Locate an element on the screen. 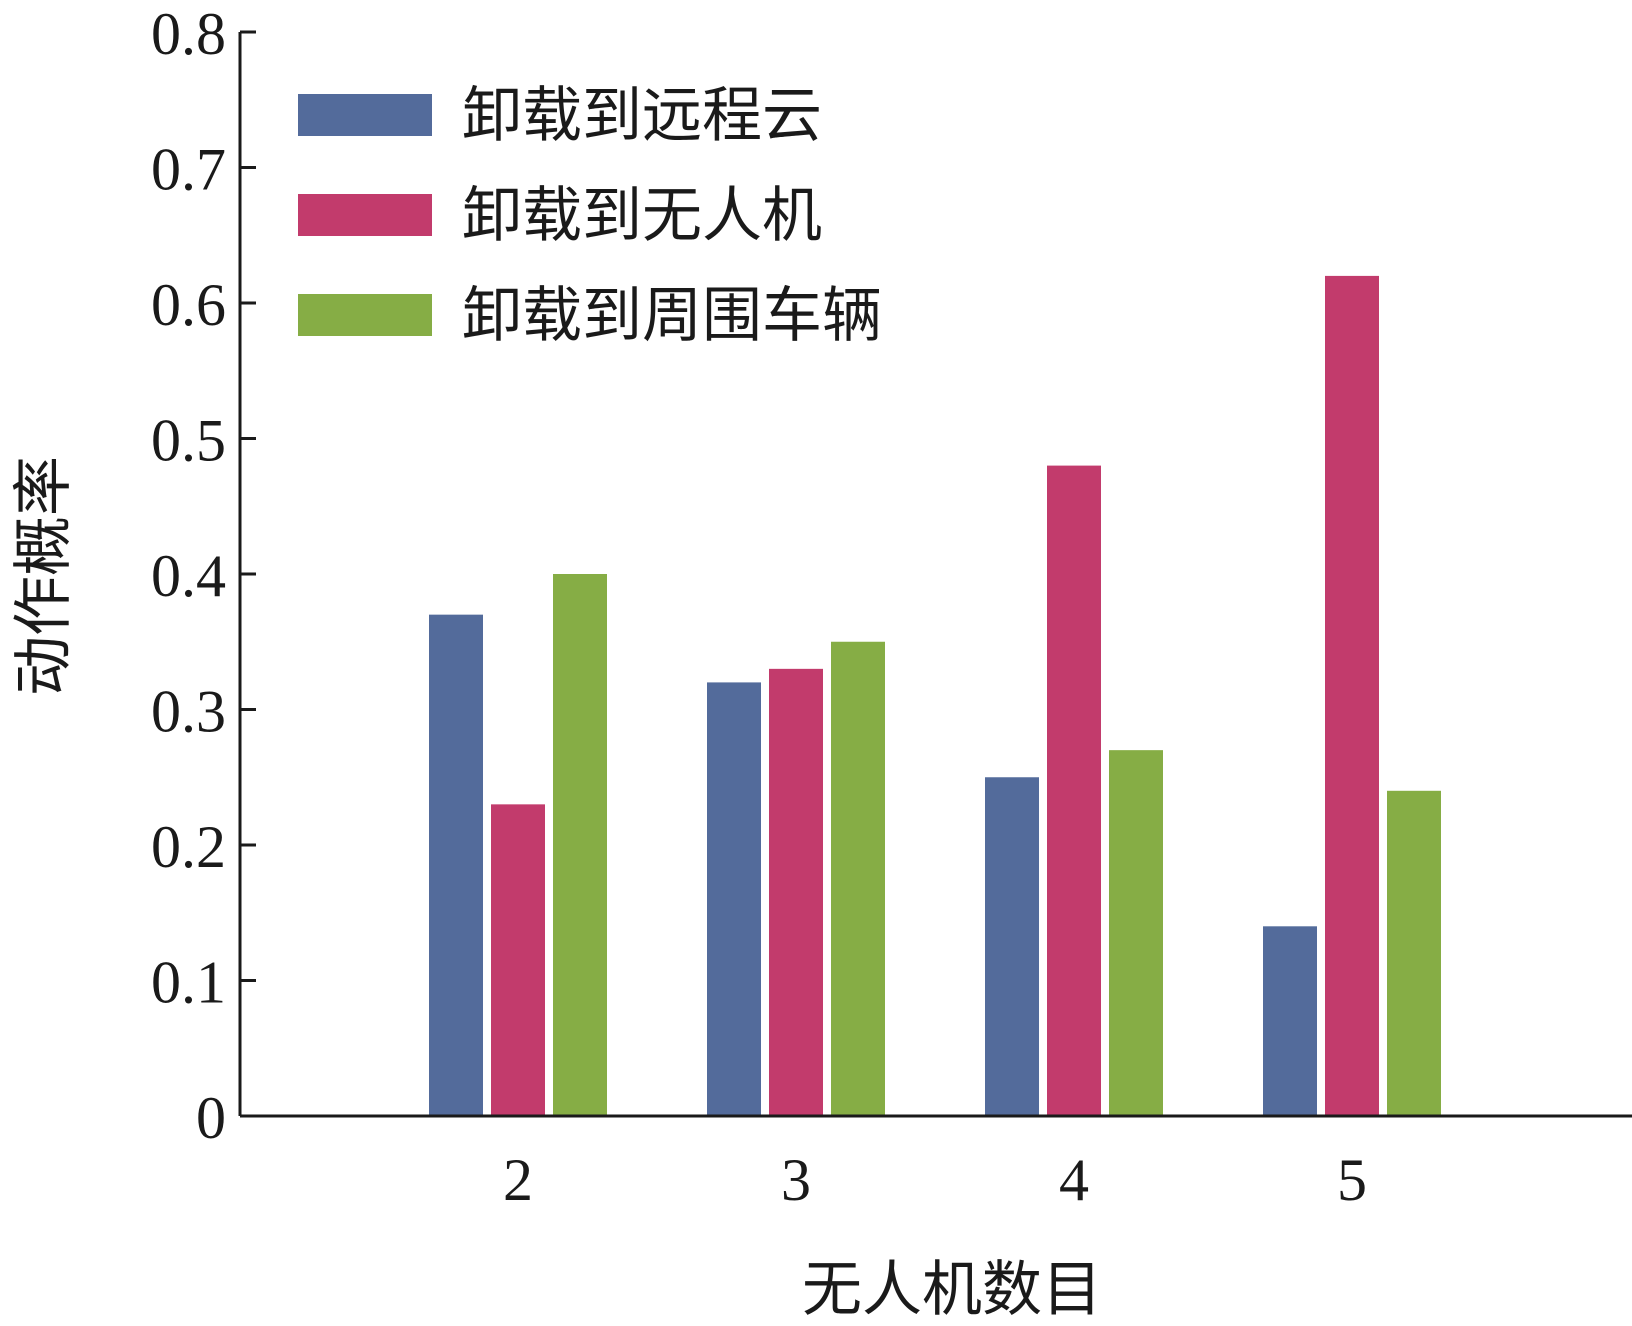 This screenshot has height=1326, width=1632. x-axis-label: 无人机数目 is located at coordinates (952, 1290).